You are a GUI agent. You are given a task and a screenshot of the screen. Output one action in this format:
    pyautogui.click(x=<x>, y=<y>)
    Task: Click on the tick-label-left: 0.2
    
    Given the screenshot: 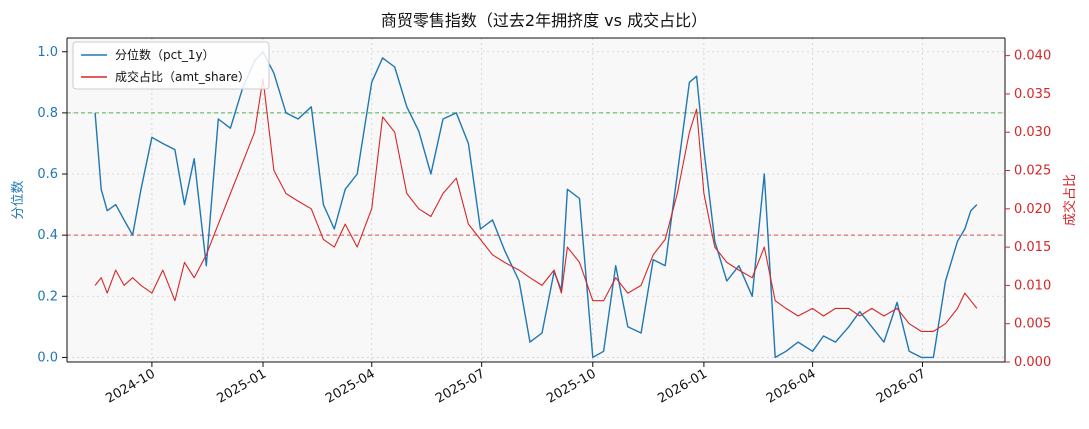 What is the action you would take?
    pyautogui.click(x=47, y=296)
    